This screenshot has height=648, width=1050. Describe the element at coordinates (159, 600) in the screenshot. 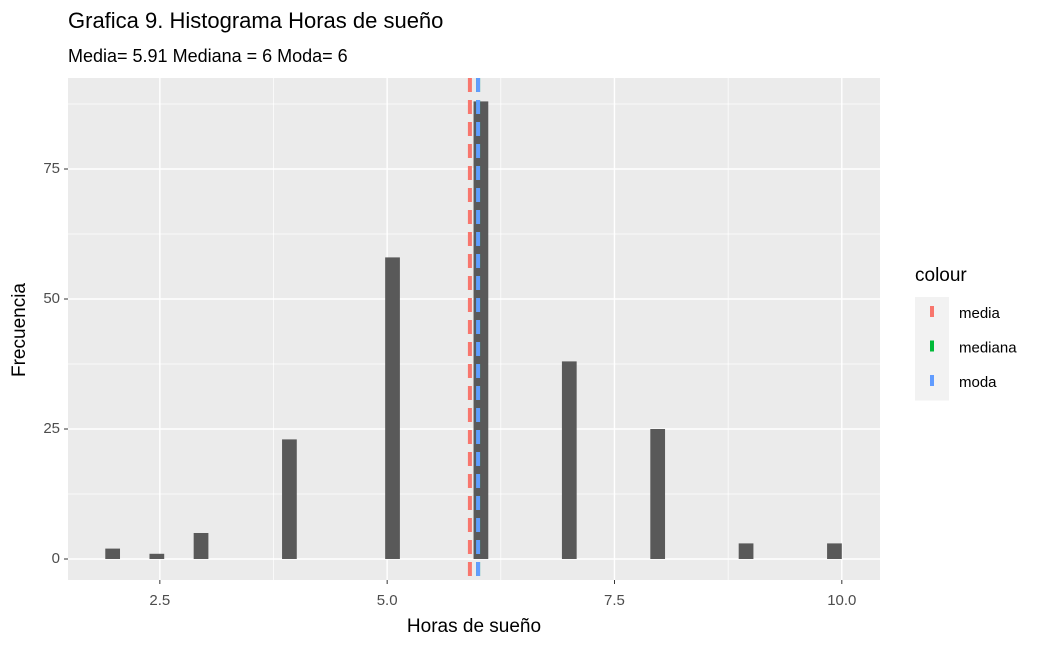

I see `x-tick-label: 2.5` at that location.